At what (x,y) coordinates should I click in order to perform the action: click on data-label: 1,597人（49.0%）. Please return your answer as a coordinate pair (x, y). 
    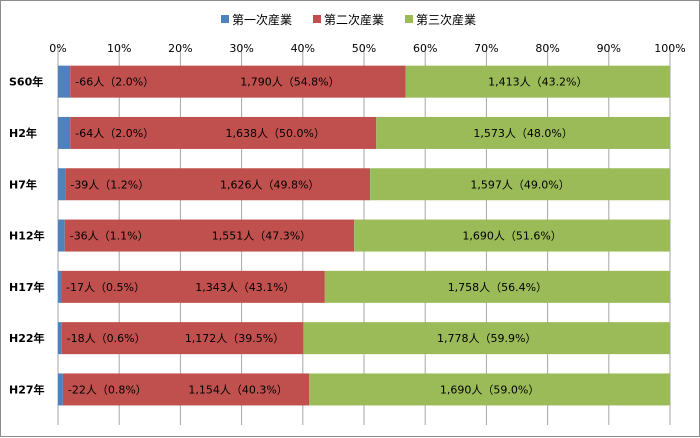
    Looking at the image, I should click on (519, 184).